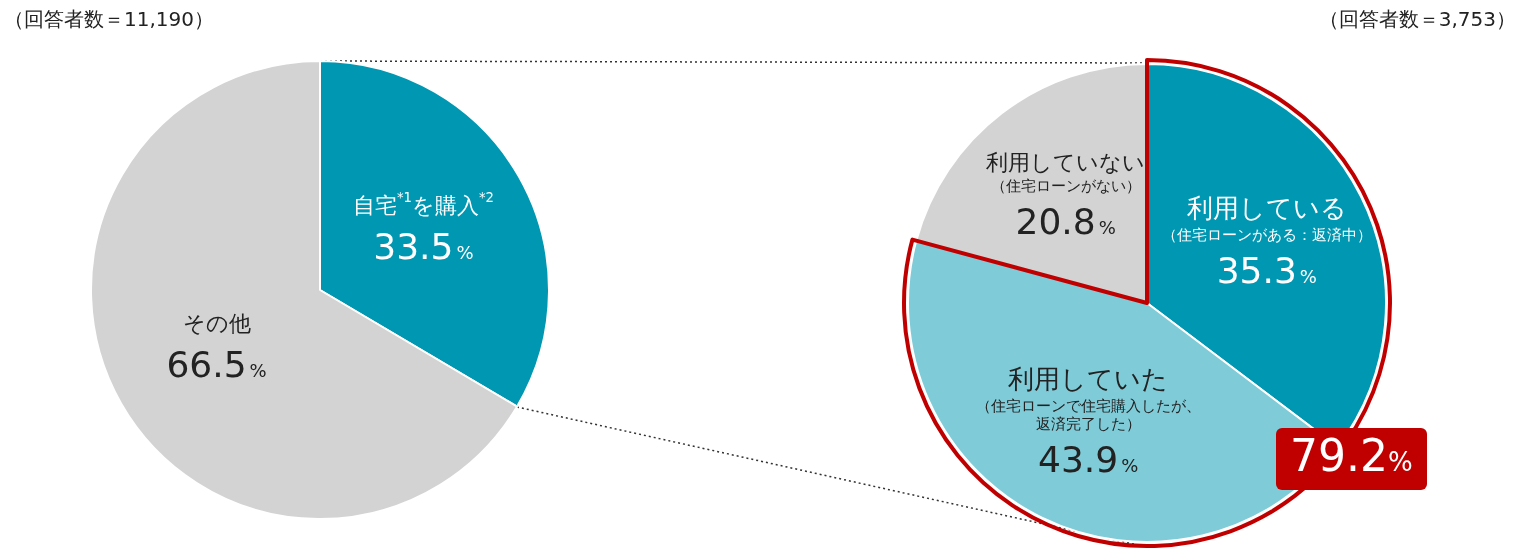  Describe the element at coordinates (109, 19) in the screenshot. I see `text: （回答者数＝11,190）` at that location.